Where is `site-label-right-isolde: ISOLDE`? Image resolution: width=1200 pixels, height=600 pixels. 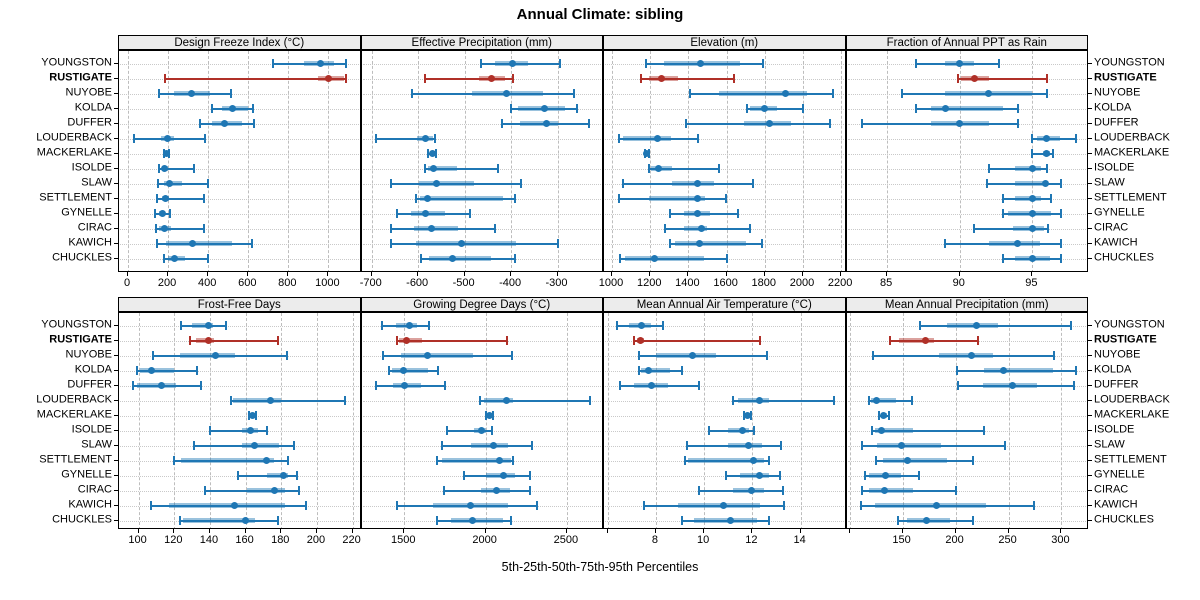
site-label-right-isolde: ISOLDE is located at coordinates (1114, 167).